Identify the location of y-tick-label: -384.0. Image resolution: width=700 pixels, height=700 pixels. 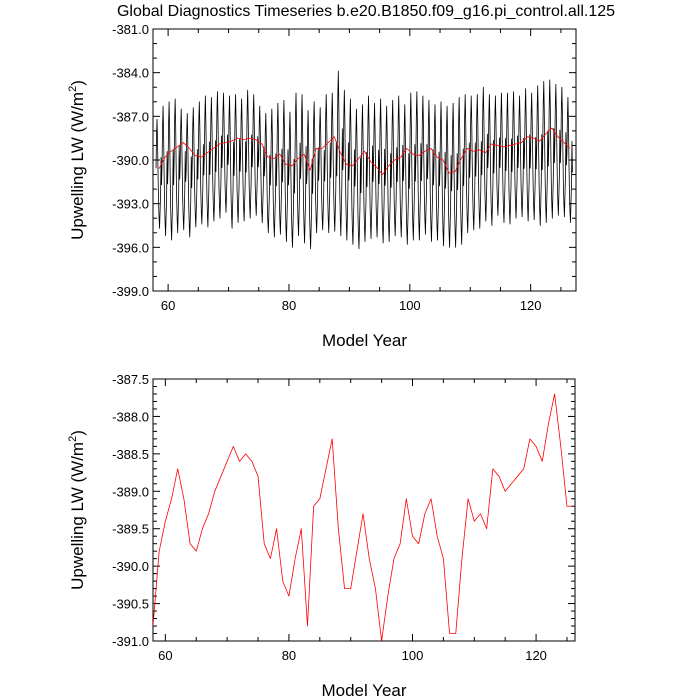
(130, 73).